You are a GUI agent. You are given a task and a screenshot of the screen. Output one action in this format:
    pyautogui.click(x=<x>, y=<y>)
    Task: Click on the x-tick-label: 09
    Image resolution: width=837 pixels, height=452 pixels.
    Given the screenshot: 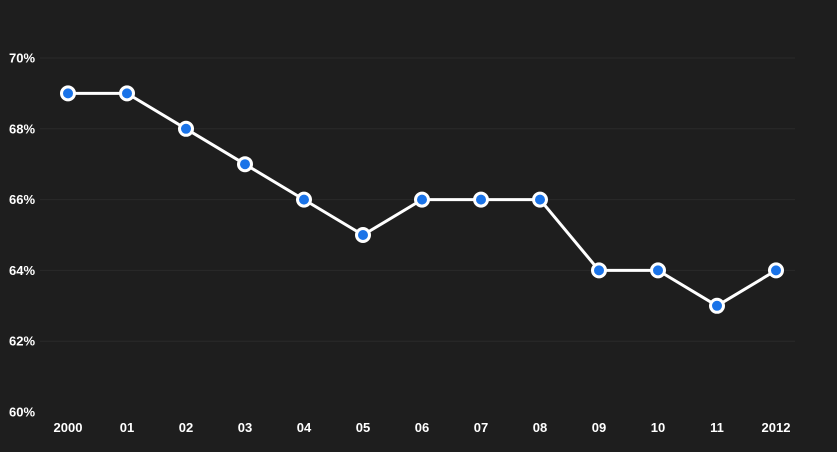 What is the action you would take?
    pyautogui.click(x=599, y=427)
    